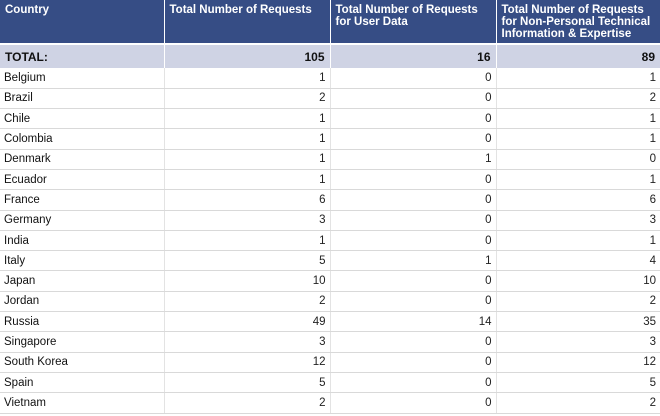 This screenshot has width=660, height=416. I want to click on country-cell: India, so click(82, 241).